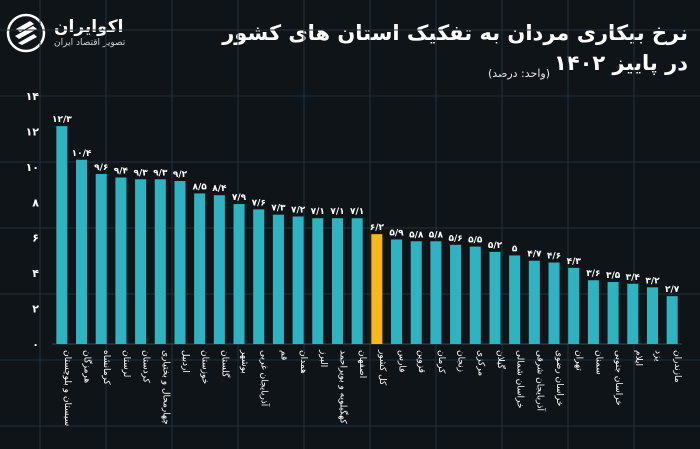 Image resolution: width=700 pixels, height=449 pixels. Describe the element at coordinates (657, 356) in the screenshot. I see `x-tick-label: یزد` at that location.